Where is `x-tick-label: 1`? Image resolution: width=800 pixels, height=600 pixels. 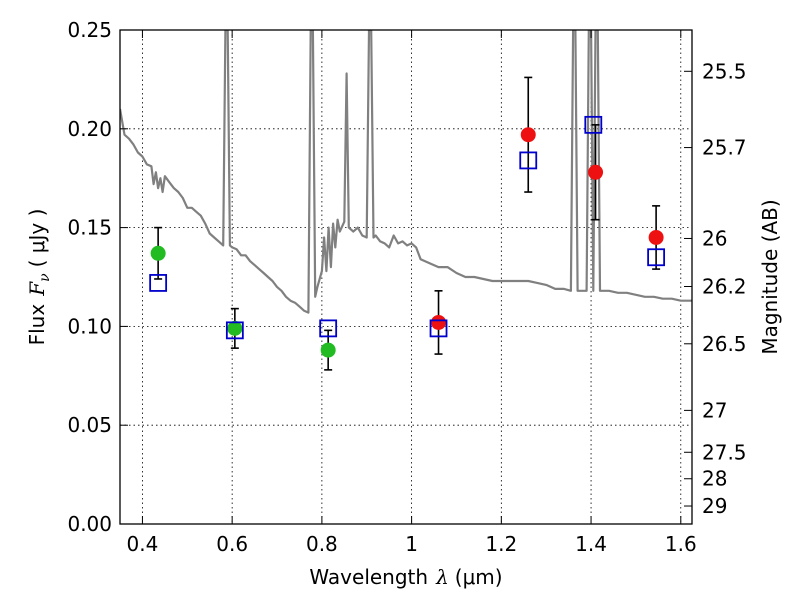
x-tick-label: 1 is located at coordinates (411, 544).